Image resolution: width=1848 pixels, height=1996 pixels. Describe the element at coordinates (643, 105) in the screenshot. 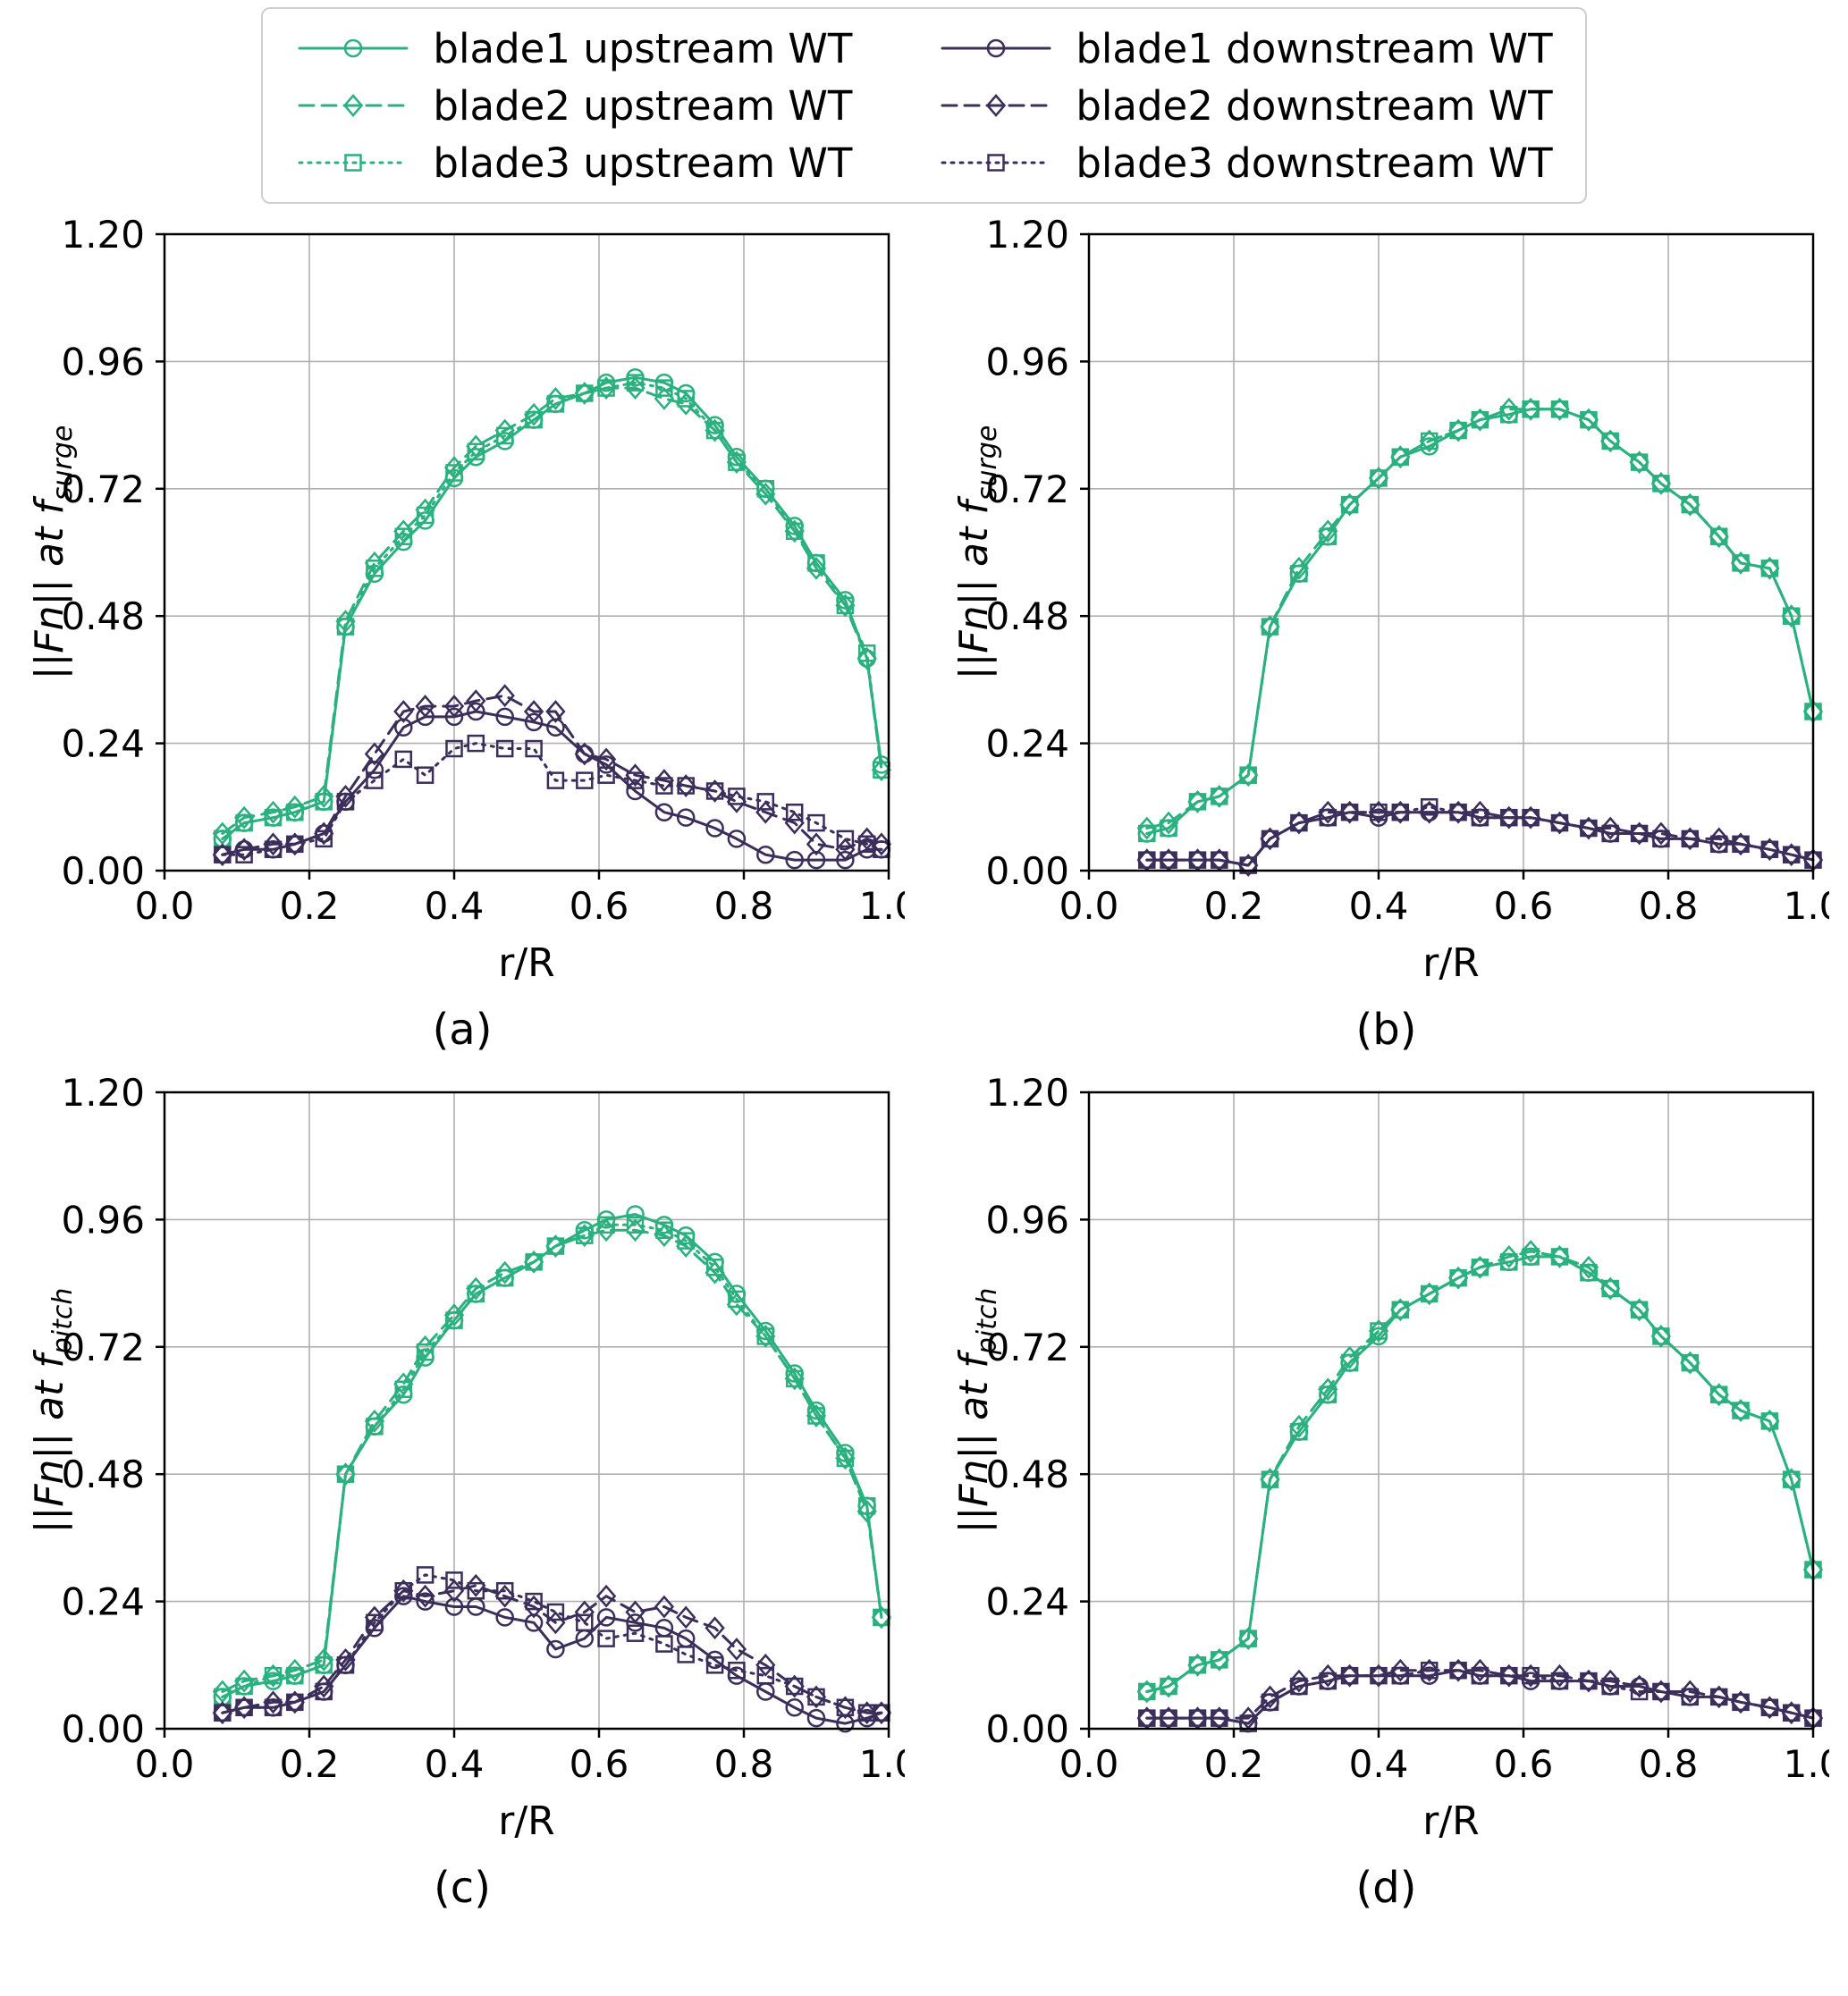

I see `legend-label: blade2 upstream WT` at that location.